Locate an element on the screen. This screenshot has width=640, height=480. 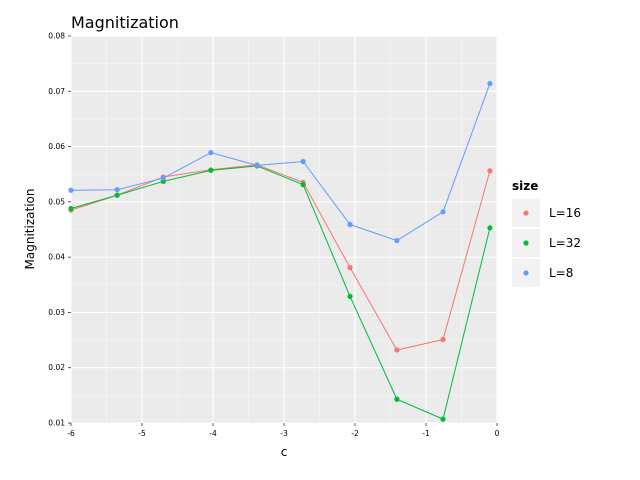
legend-title: size is located at coordinates (525, 186).